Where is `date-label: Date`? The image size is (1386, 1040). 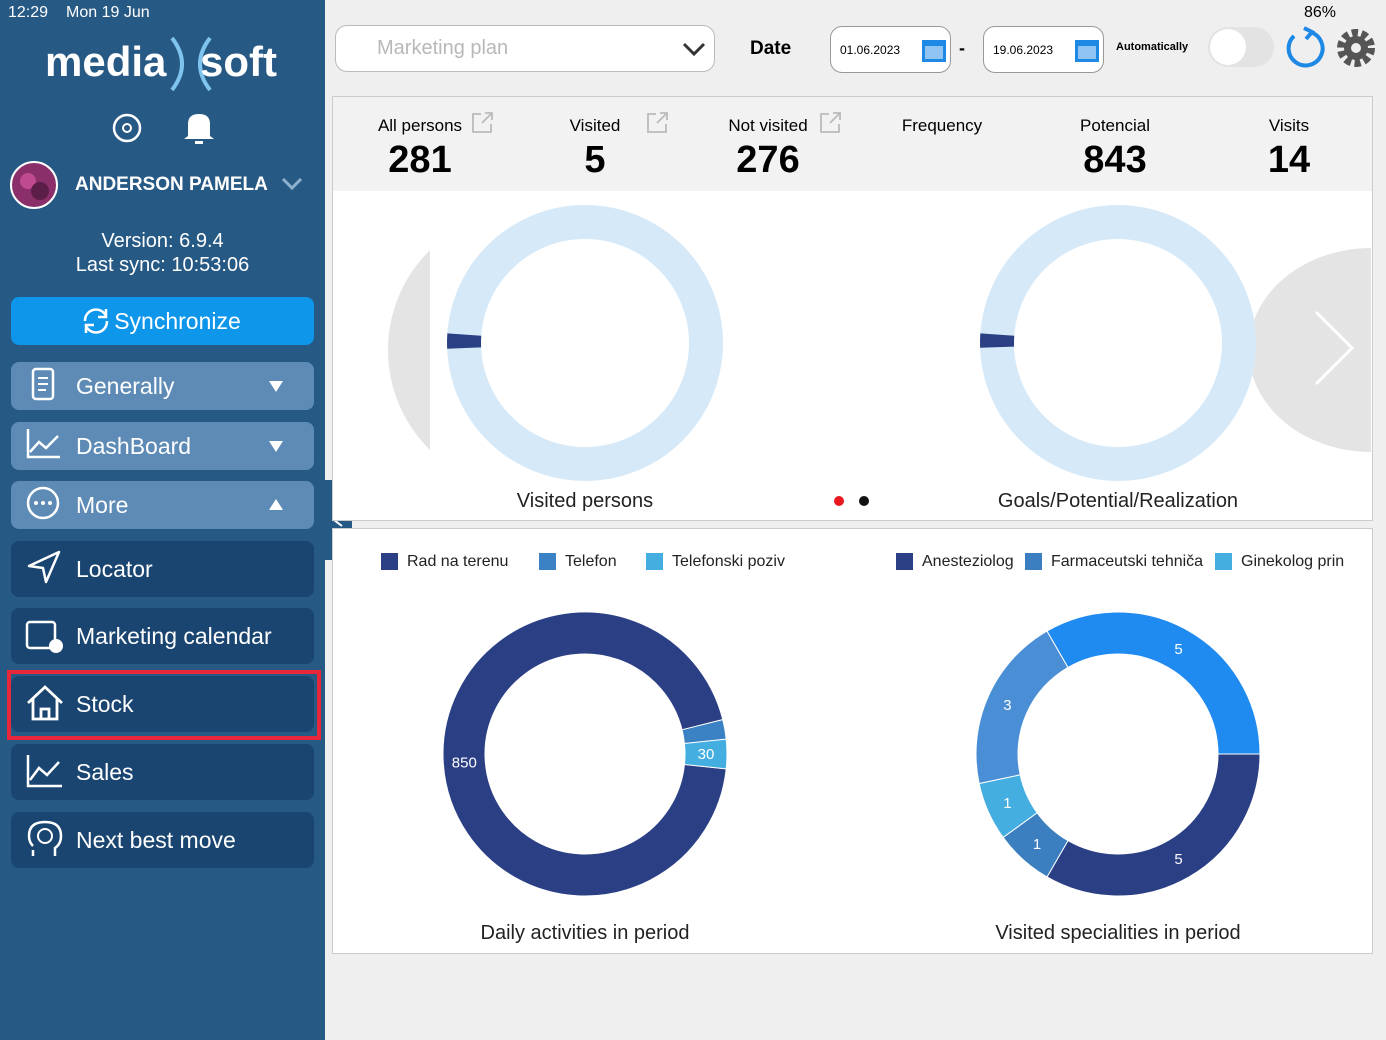
date-label: Date is located at coordinates (771, 48).